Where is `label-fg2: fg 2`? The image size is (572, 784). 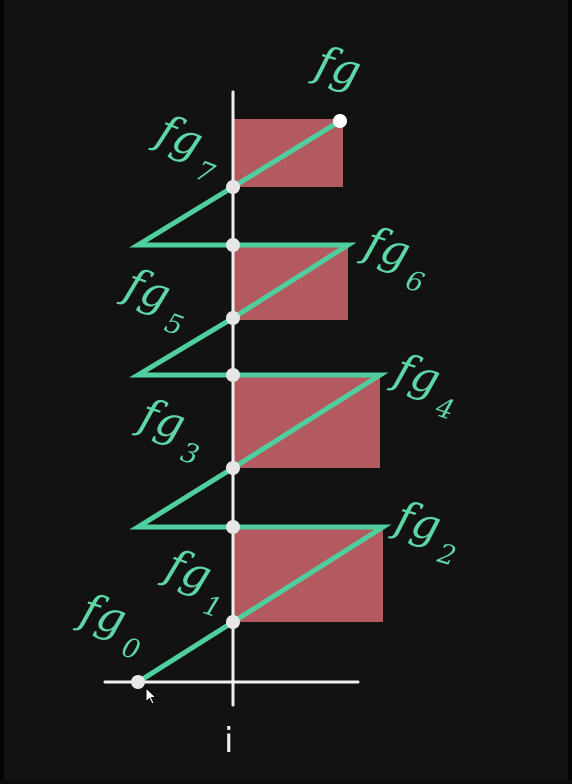 label-fg2: fg 2 is located at coordinates (423, 532).